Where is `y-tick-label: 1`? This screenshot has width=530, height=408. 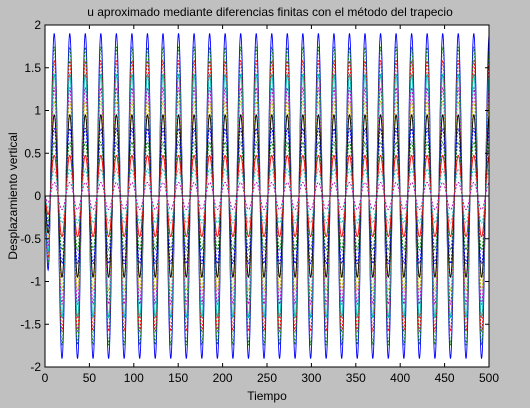
y-tick-label: 1 is located at coordinates (37, 111).